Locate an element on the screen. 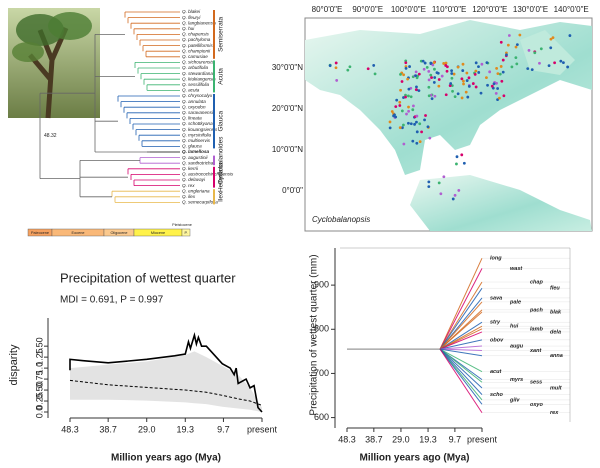  tip-label: Q. augustinii is located at coordinates (195, 157).